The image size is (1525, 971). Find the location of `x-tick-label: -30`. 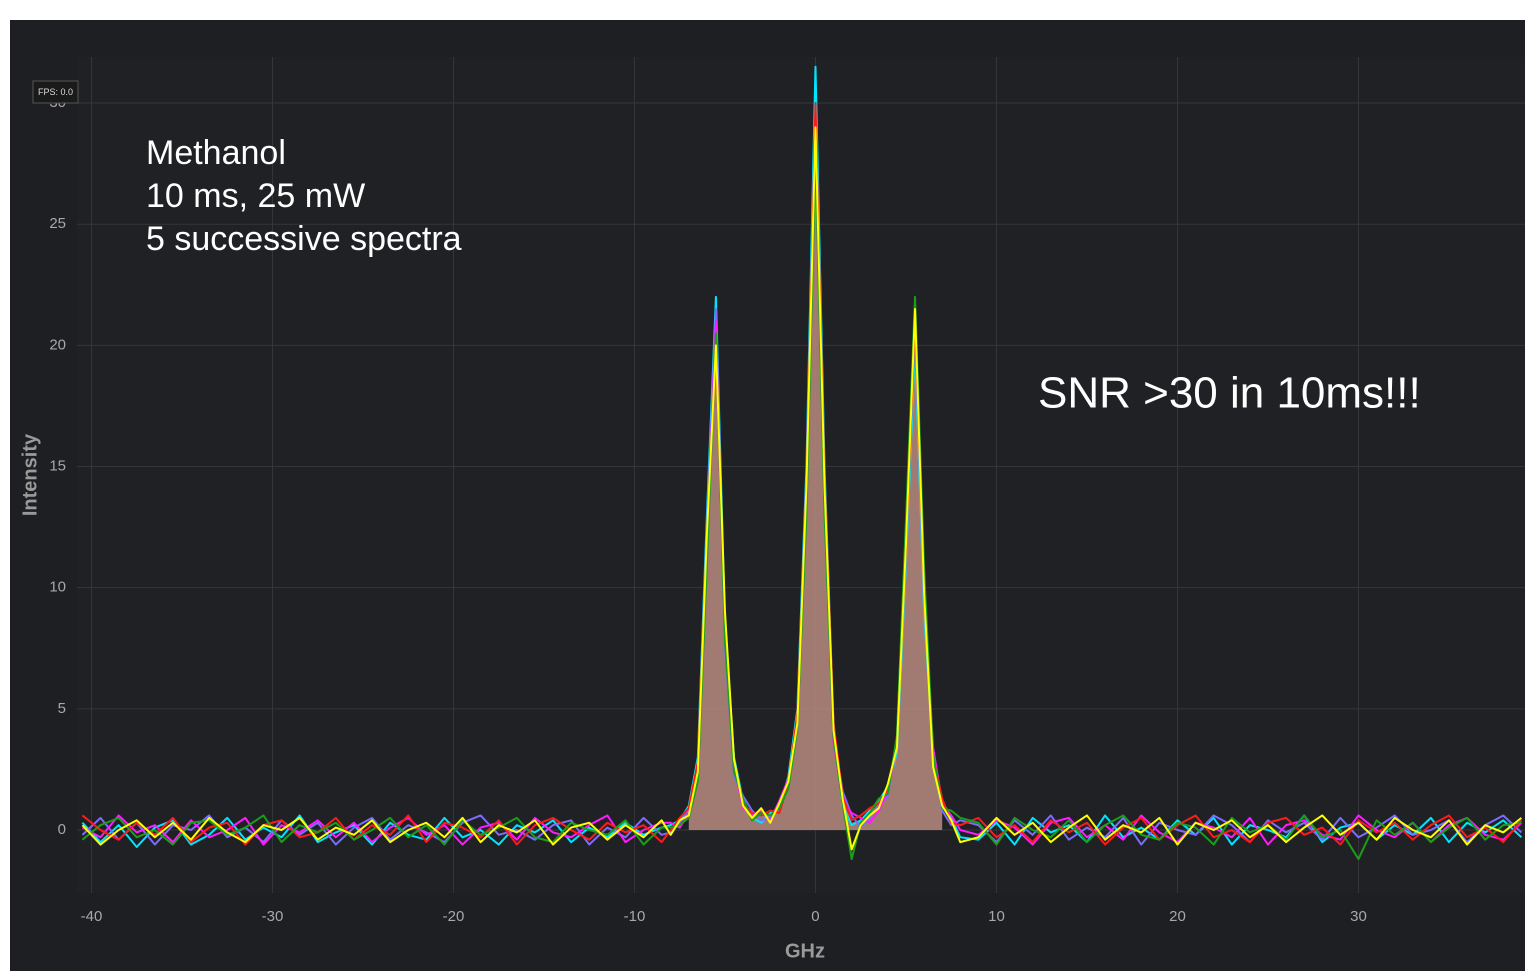

x-tick-label: -30 is located at coordinates (273, 916).